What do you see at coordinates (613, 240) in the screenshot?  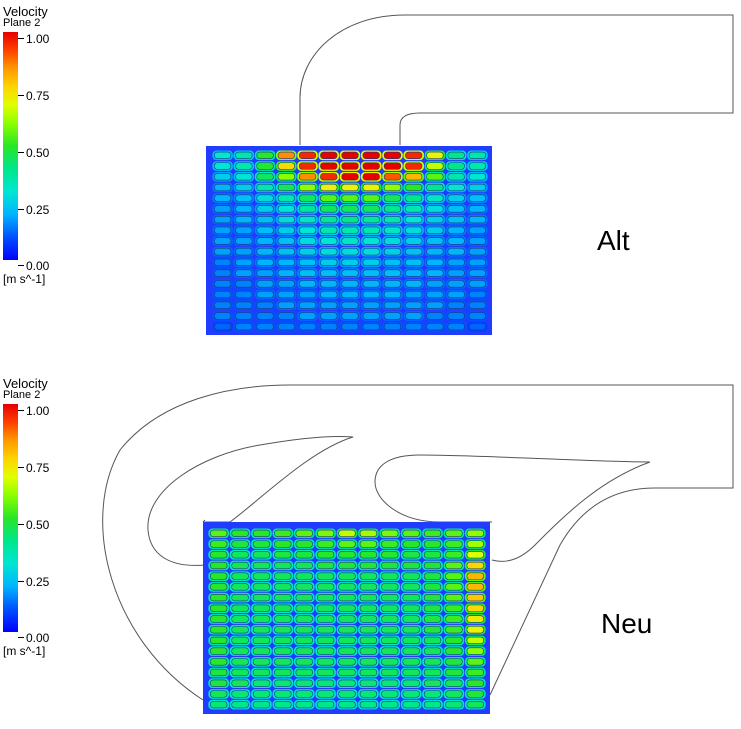 I see `case-label-alt: Alt` at bounding box center [613, 240].